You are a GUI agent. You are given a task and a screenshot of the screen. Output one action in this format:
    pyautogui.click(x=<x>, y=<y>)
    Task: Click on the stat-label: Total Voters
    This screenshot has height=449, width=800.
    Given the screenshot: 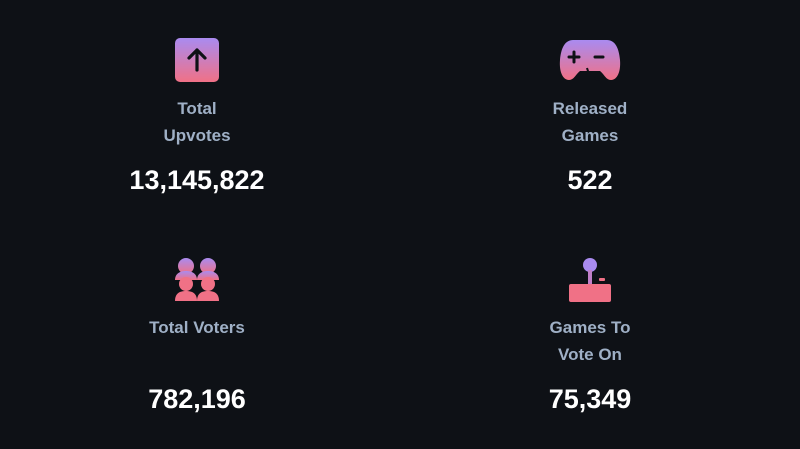 What is the action you would take?
    pyautogui.click(x=197, y=327)
    